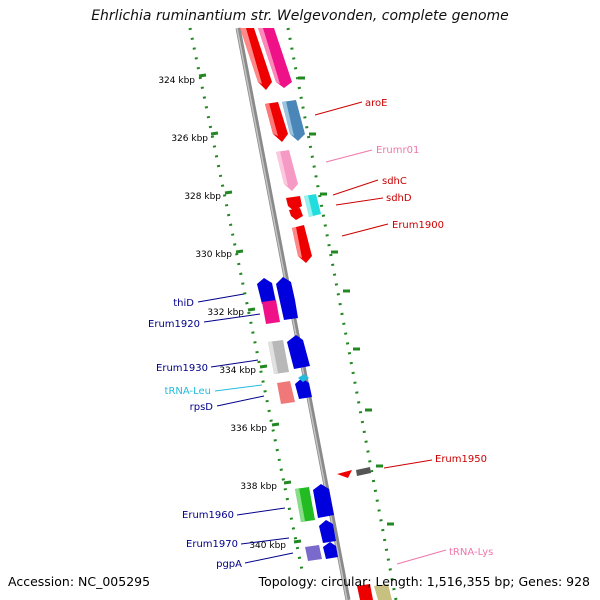 Image resolution: width=600 pixels, height=600 pixels. I want to click on label-sdhD: sdhD, so click(399, 198).